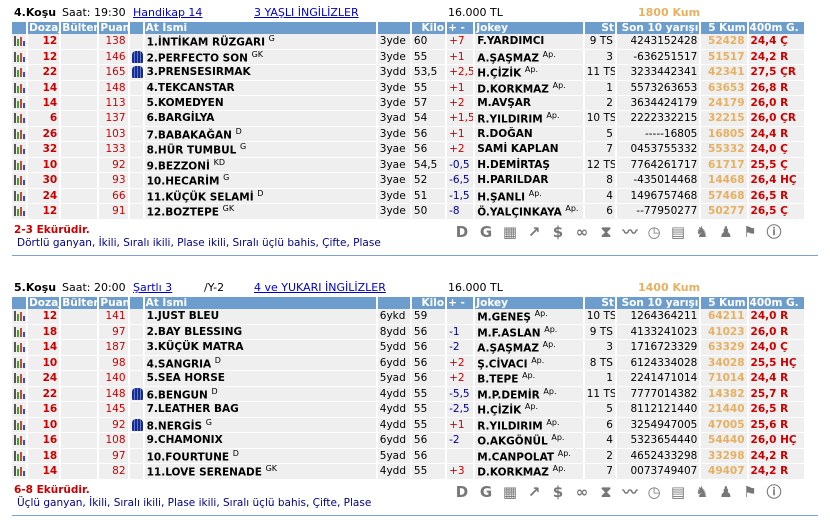  I want to click on horse-name-cell: 11.KÜÇÜK SELAMİ D, so click(260, 196).